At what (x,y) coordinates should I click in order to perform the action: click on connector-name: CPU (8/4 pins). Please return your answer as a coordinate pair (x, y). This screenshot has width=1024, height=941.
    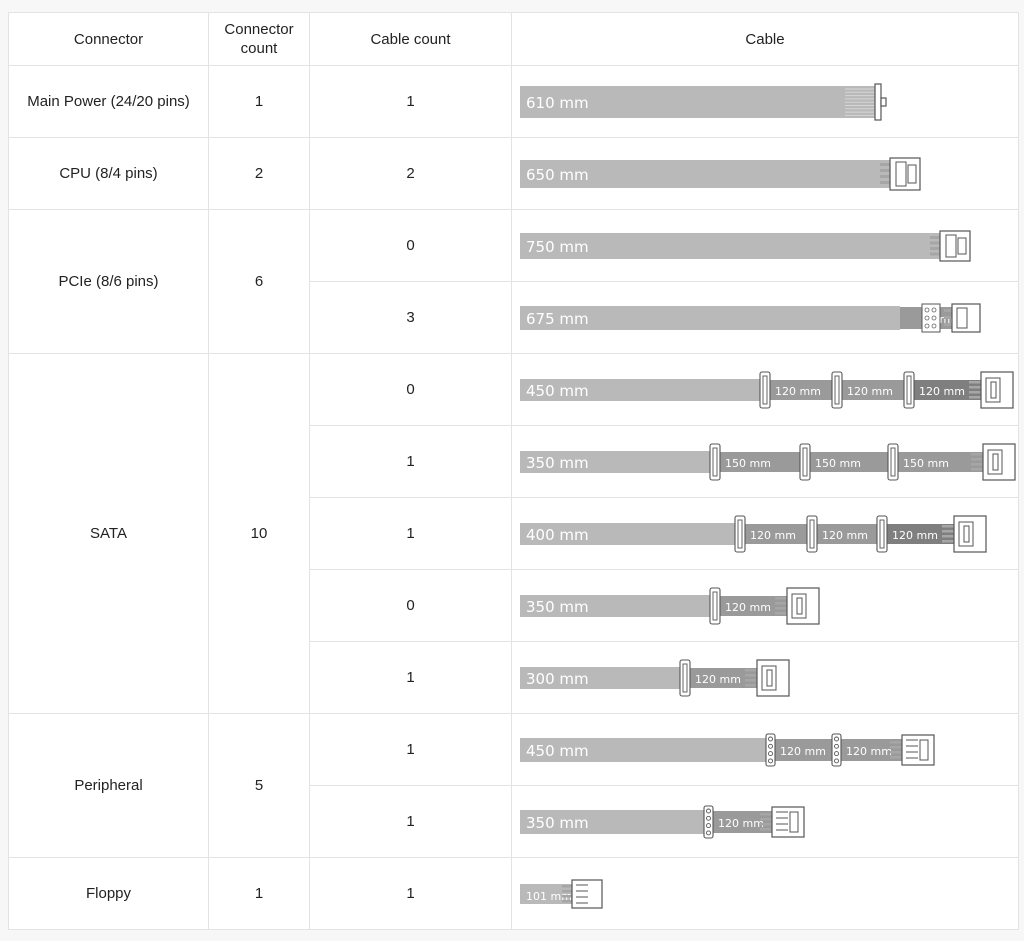
    Looking at the image, I should click on (108, 173).